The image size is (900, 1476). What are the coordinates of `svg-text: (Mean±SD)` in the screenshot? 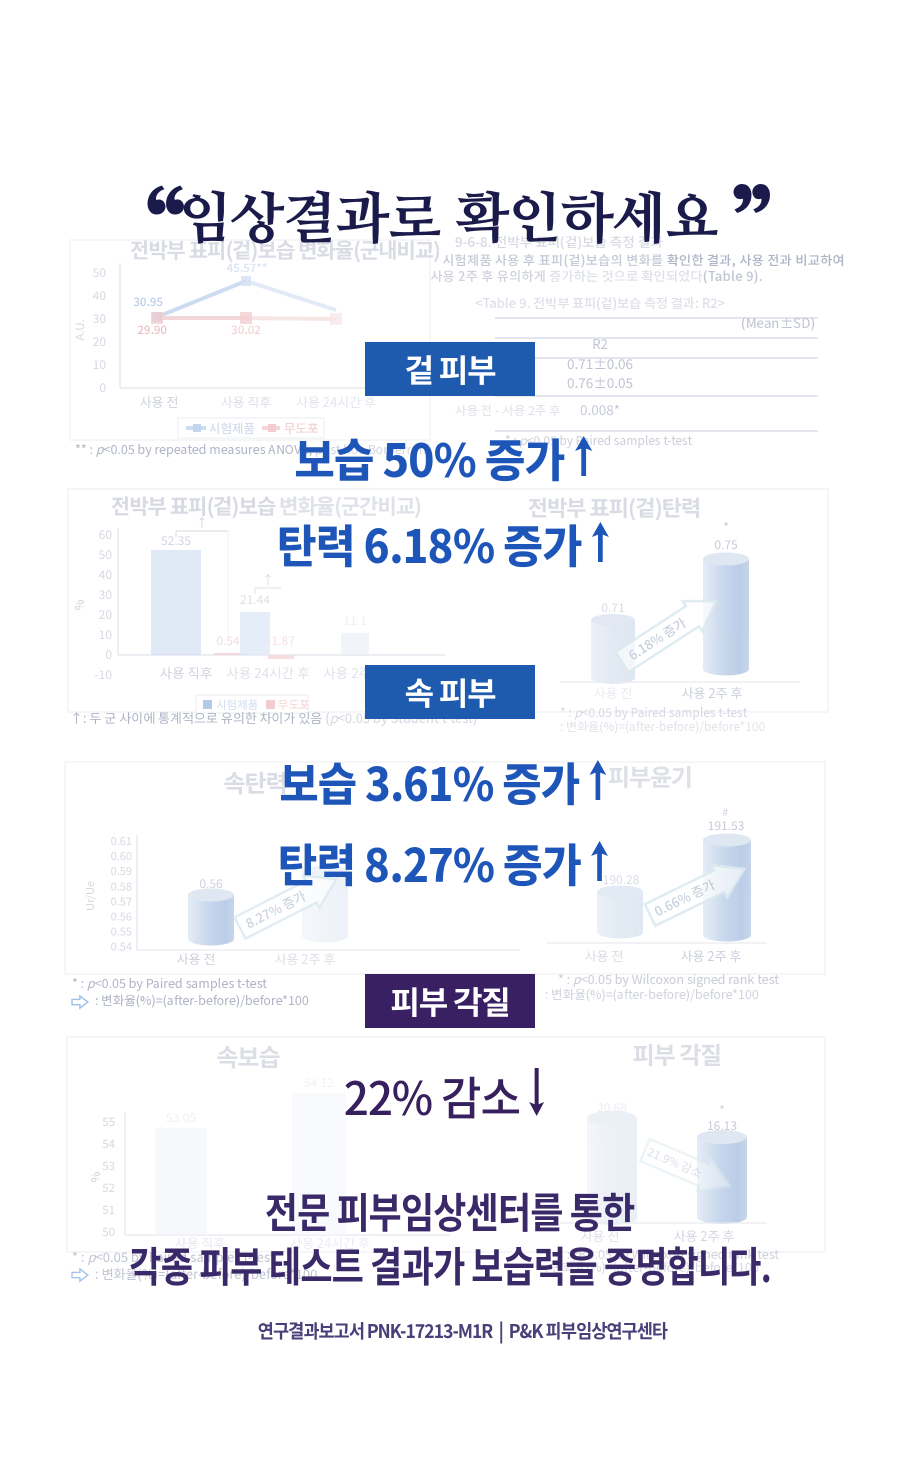 It's located at (778, 322).